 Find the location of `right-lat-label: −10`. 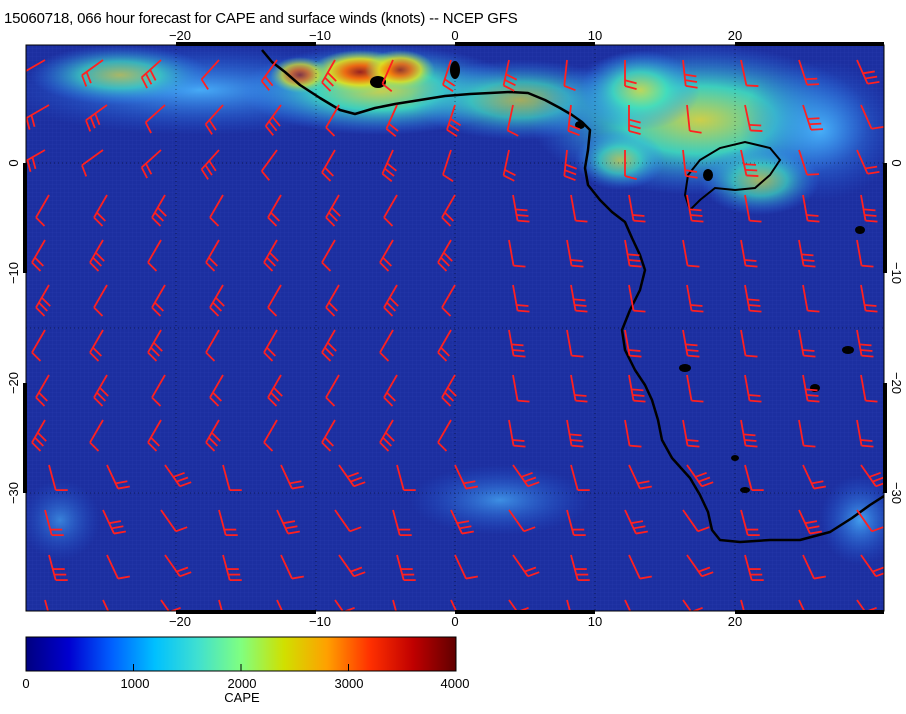

right-lat-label: −10 is located at coordinates (896, 273).